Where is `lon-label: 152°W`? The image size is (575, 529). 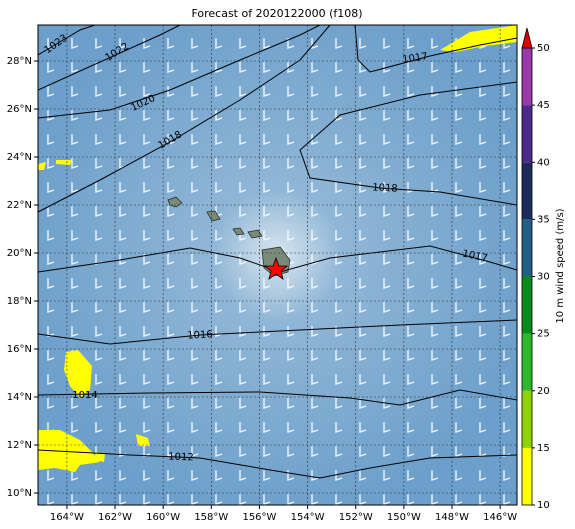 lon-label: 152°W is located at coordinates (356, 517).